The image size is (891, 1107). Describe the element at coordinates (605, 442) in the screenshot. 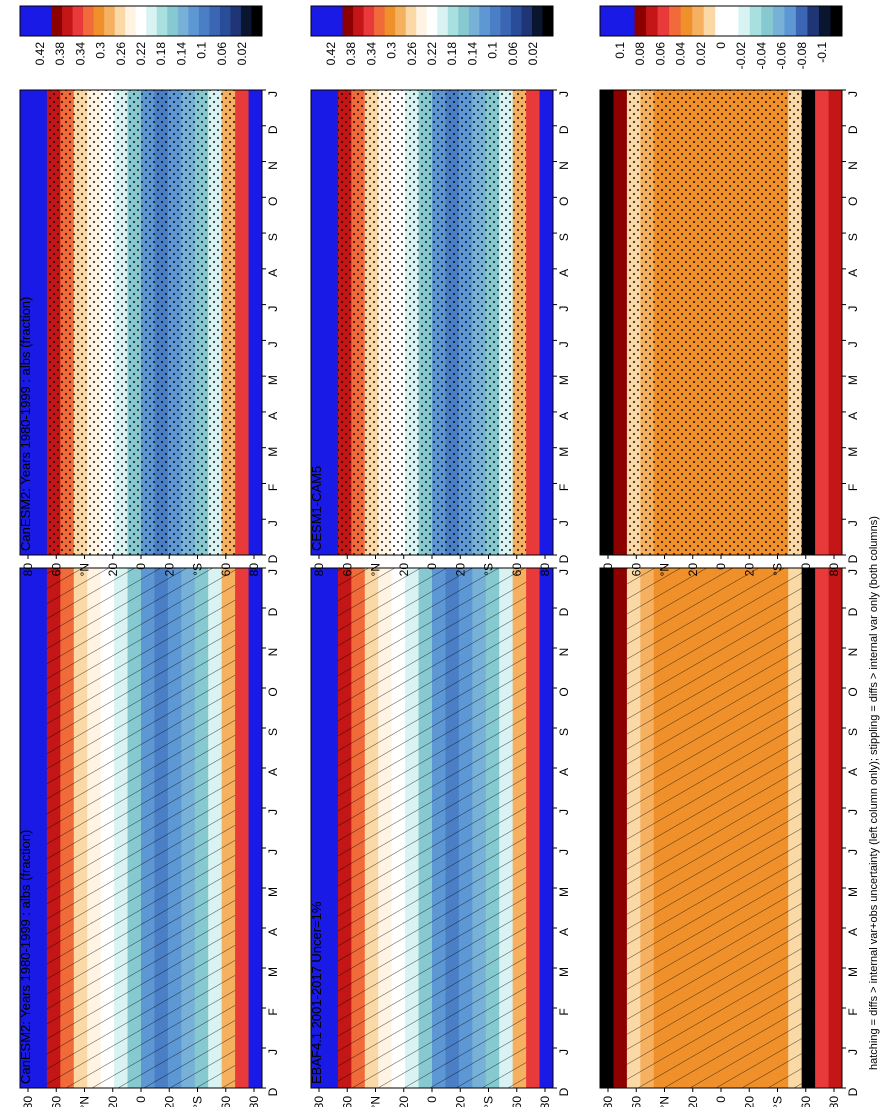

I see `panel-title: CanESM2: Change vs CESM1-CAM5` at that location.